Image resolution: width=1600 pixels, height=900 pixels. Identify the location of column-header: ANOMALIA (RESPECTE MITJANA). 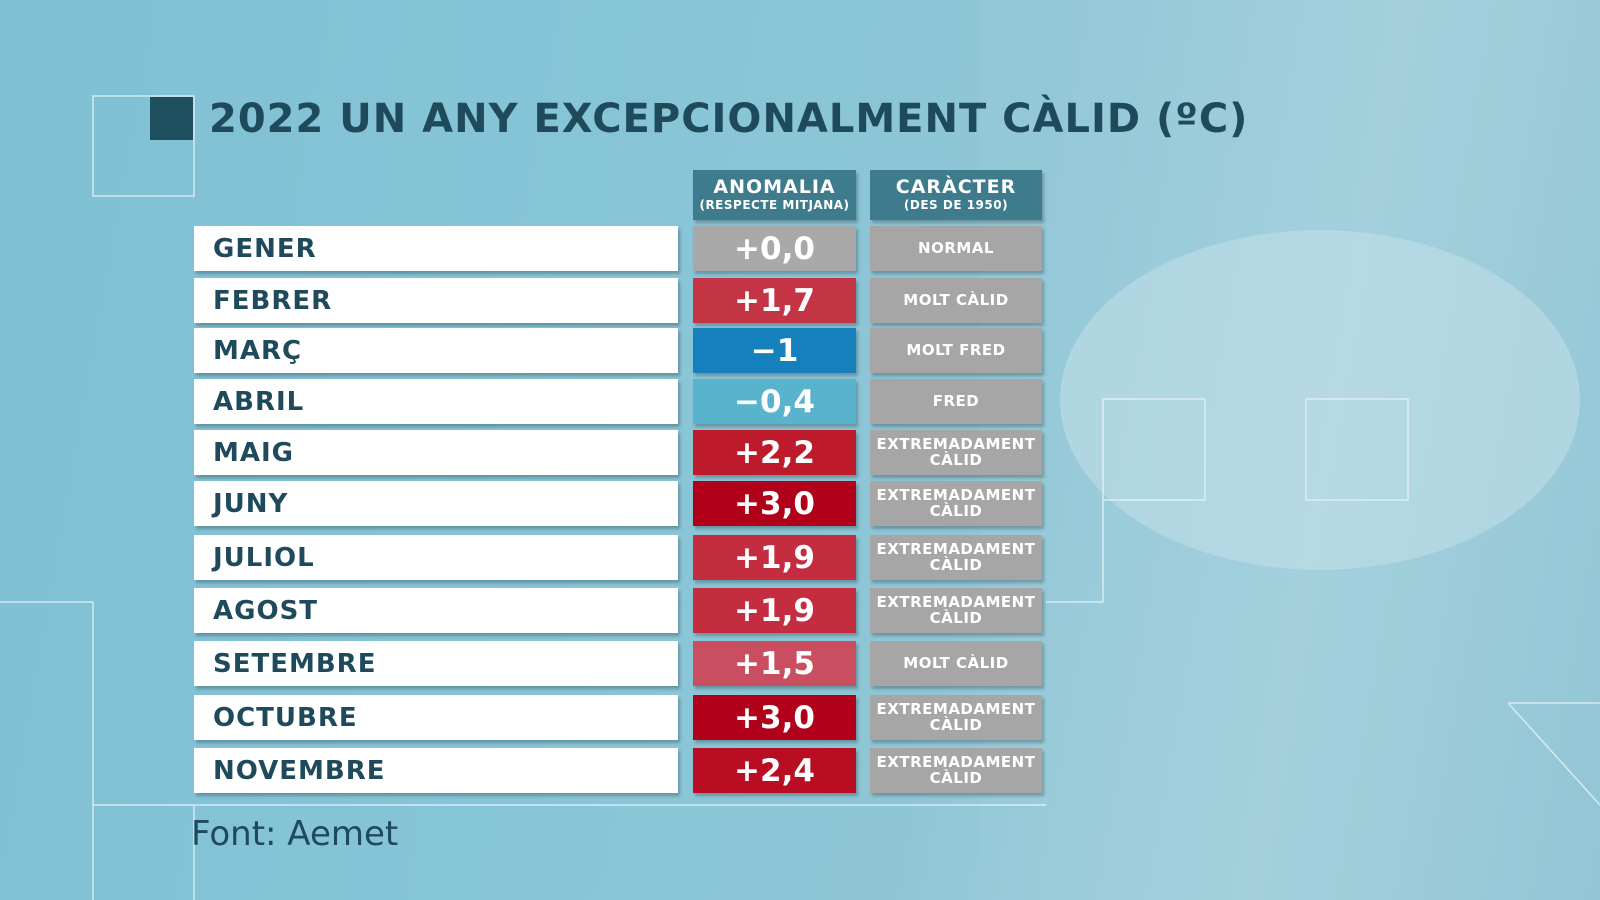
(774, 195).